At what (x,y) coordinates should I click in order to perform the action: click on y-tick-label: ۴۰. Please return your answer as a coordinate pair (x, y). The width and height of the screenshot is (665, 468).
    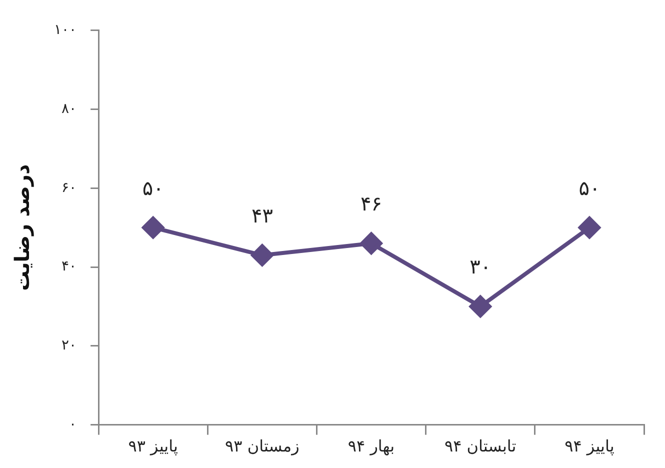
    Looking at the image, I should click on (69, 266).